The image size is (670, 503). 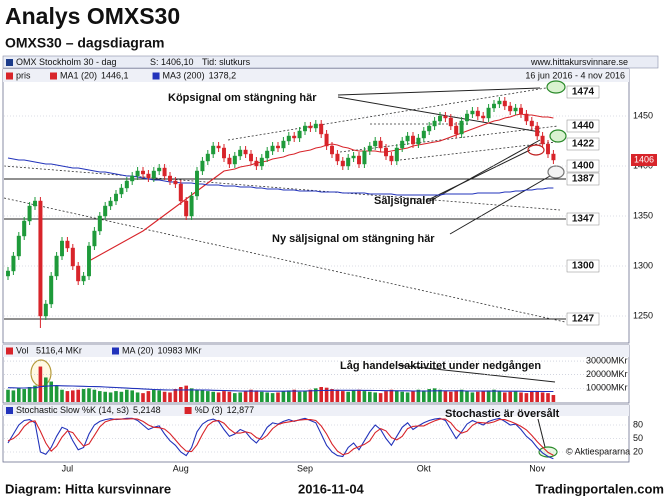 What do you see at coordinates (638, 424) in the screenshot?
I see `y-tick-label: 80` at bounding box center [638, 424].